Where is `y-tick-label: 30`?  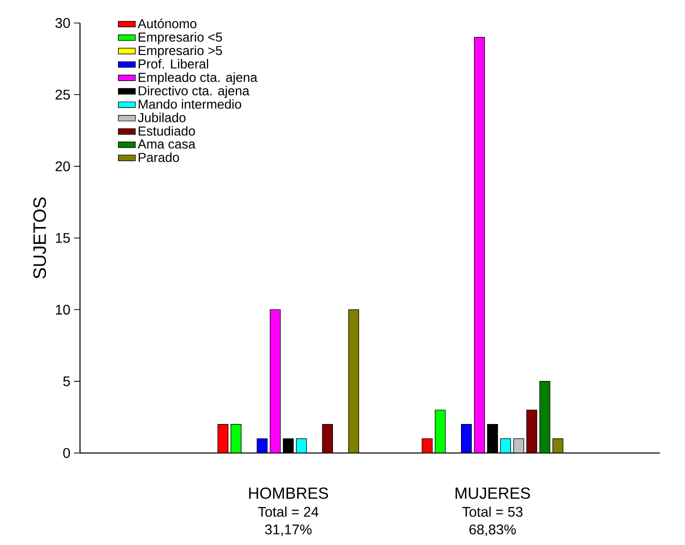
y-tick-label: 30 is located at coordinates (62, 23).